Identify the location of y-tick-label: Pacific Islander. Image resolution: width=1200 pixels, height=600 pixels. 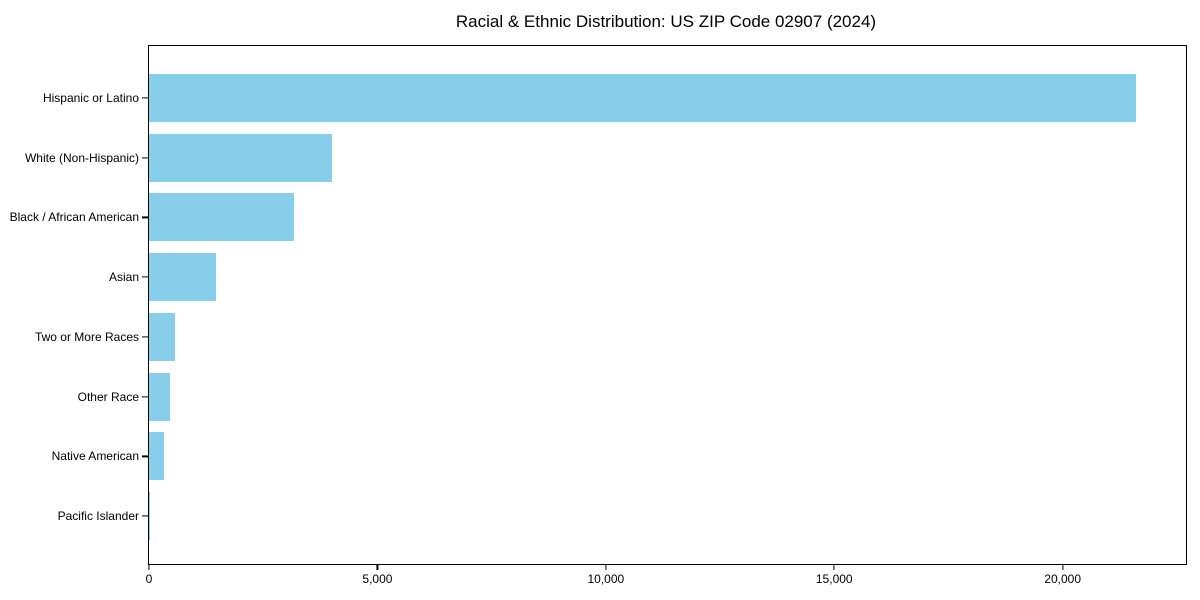
(98, 516).